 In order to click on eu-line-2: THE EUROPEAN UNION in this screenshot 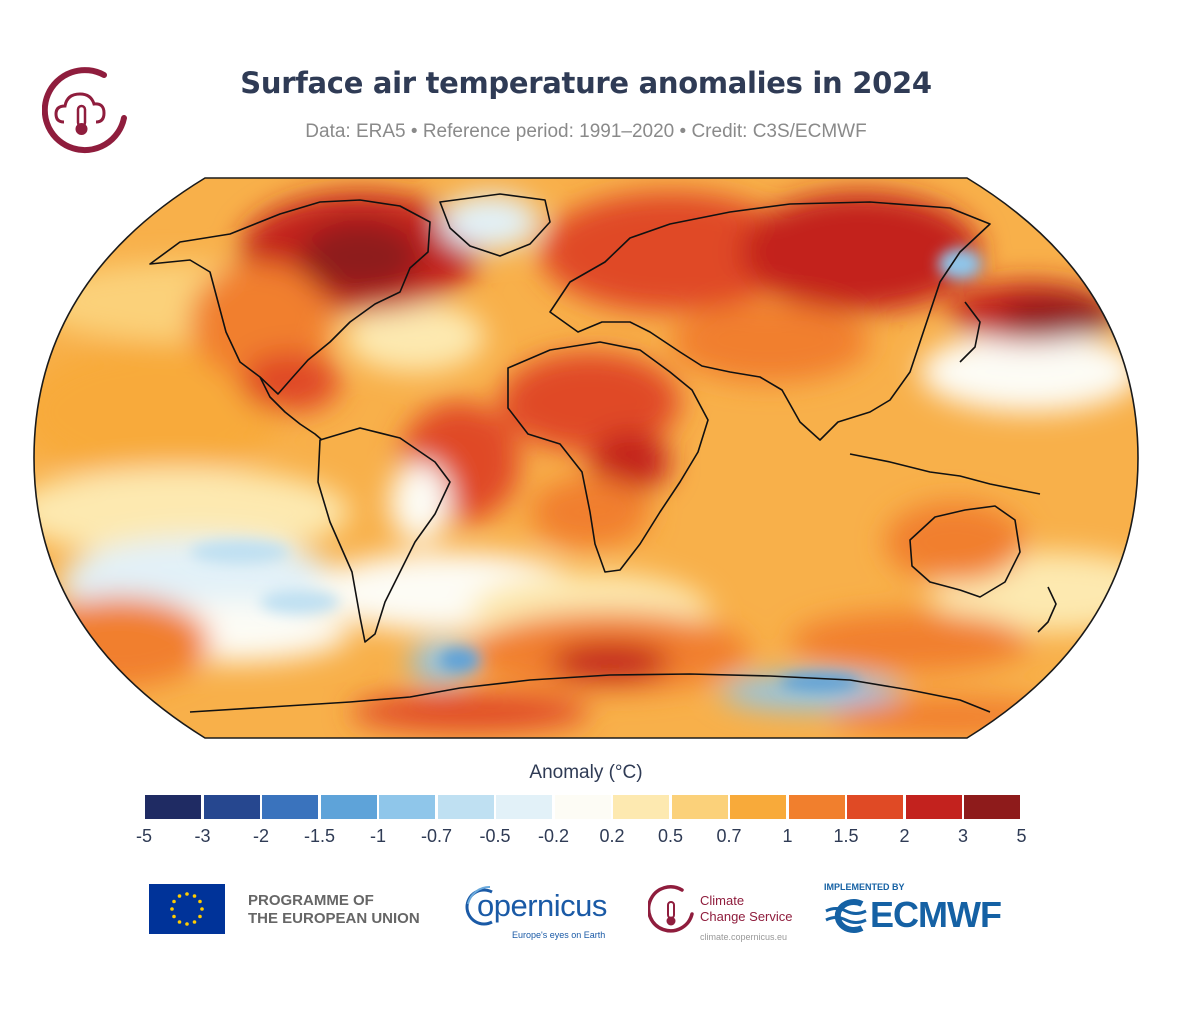, I will do `click(334, 918)`.